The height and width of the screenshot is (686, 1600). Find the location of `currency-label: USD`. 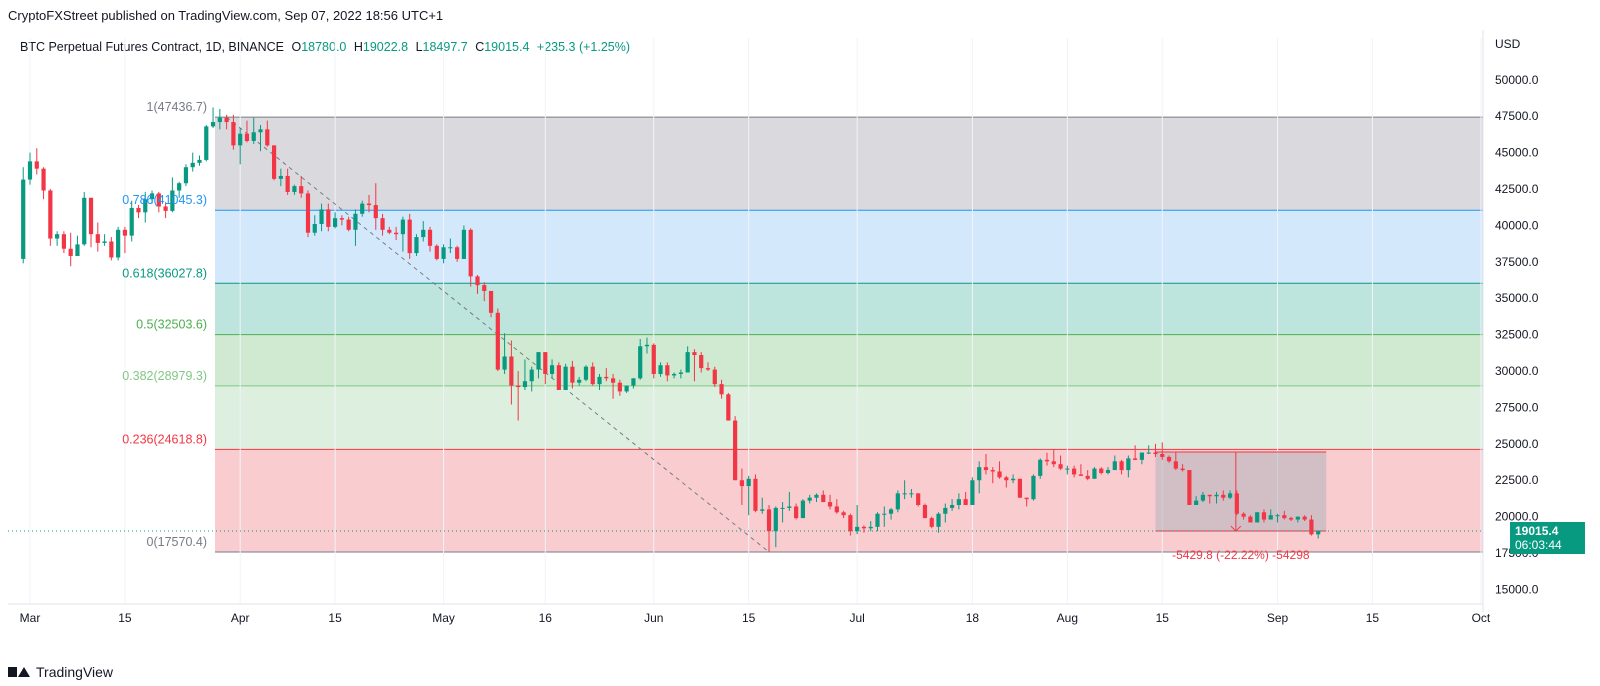

currency-label: USD is located at coordinates (1508, 44).